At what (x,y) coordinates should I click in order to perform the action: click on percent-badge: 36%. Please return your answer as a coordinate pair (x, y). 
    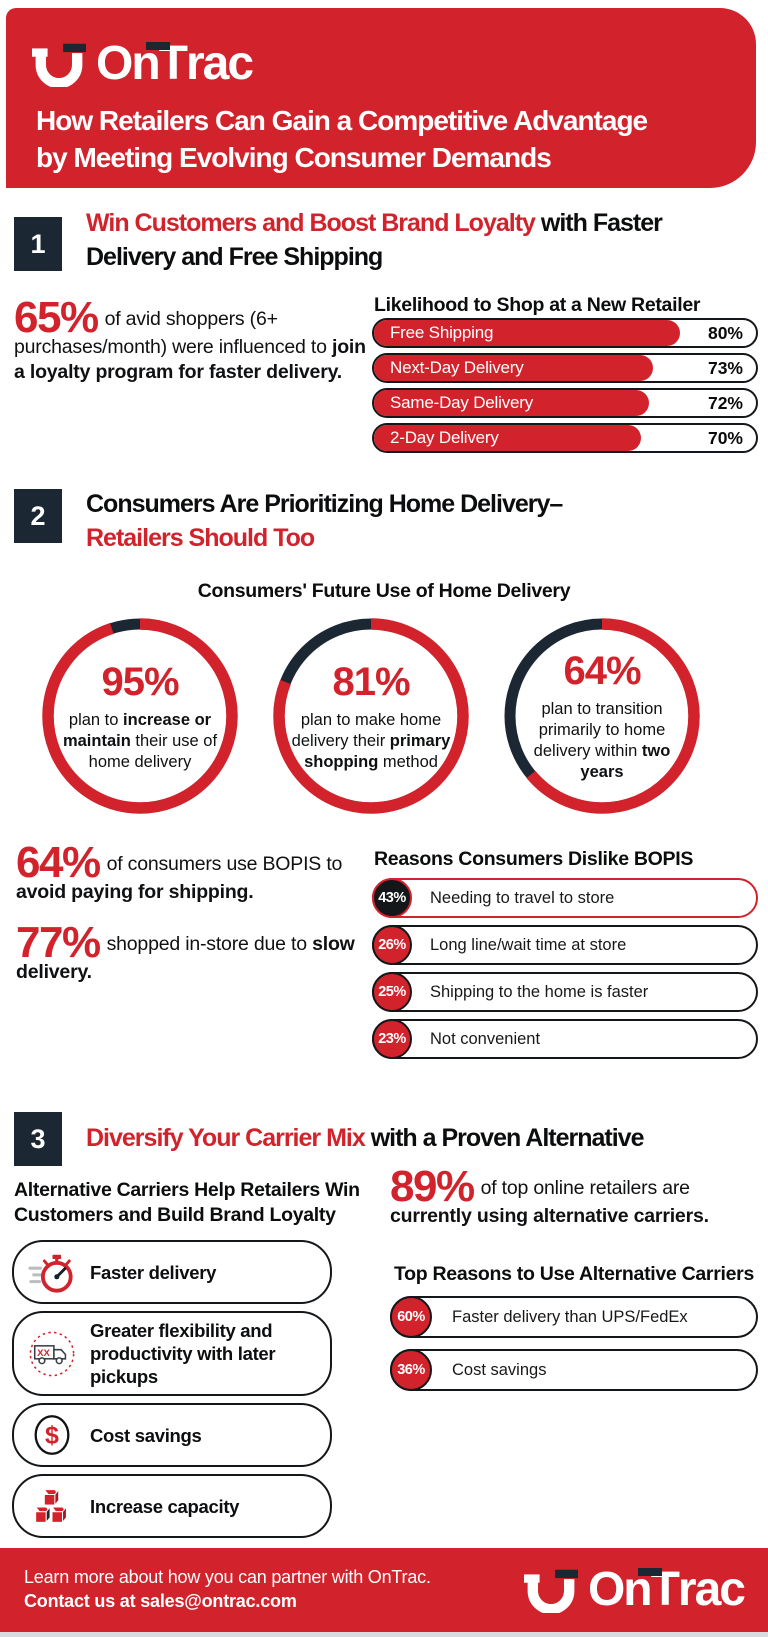
    Looking at the image, I should click on (411, 1370).